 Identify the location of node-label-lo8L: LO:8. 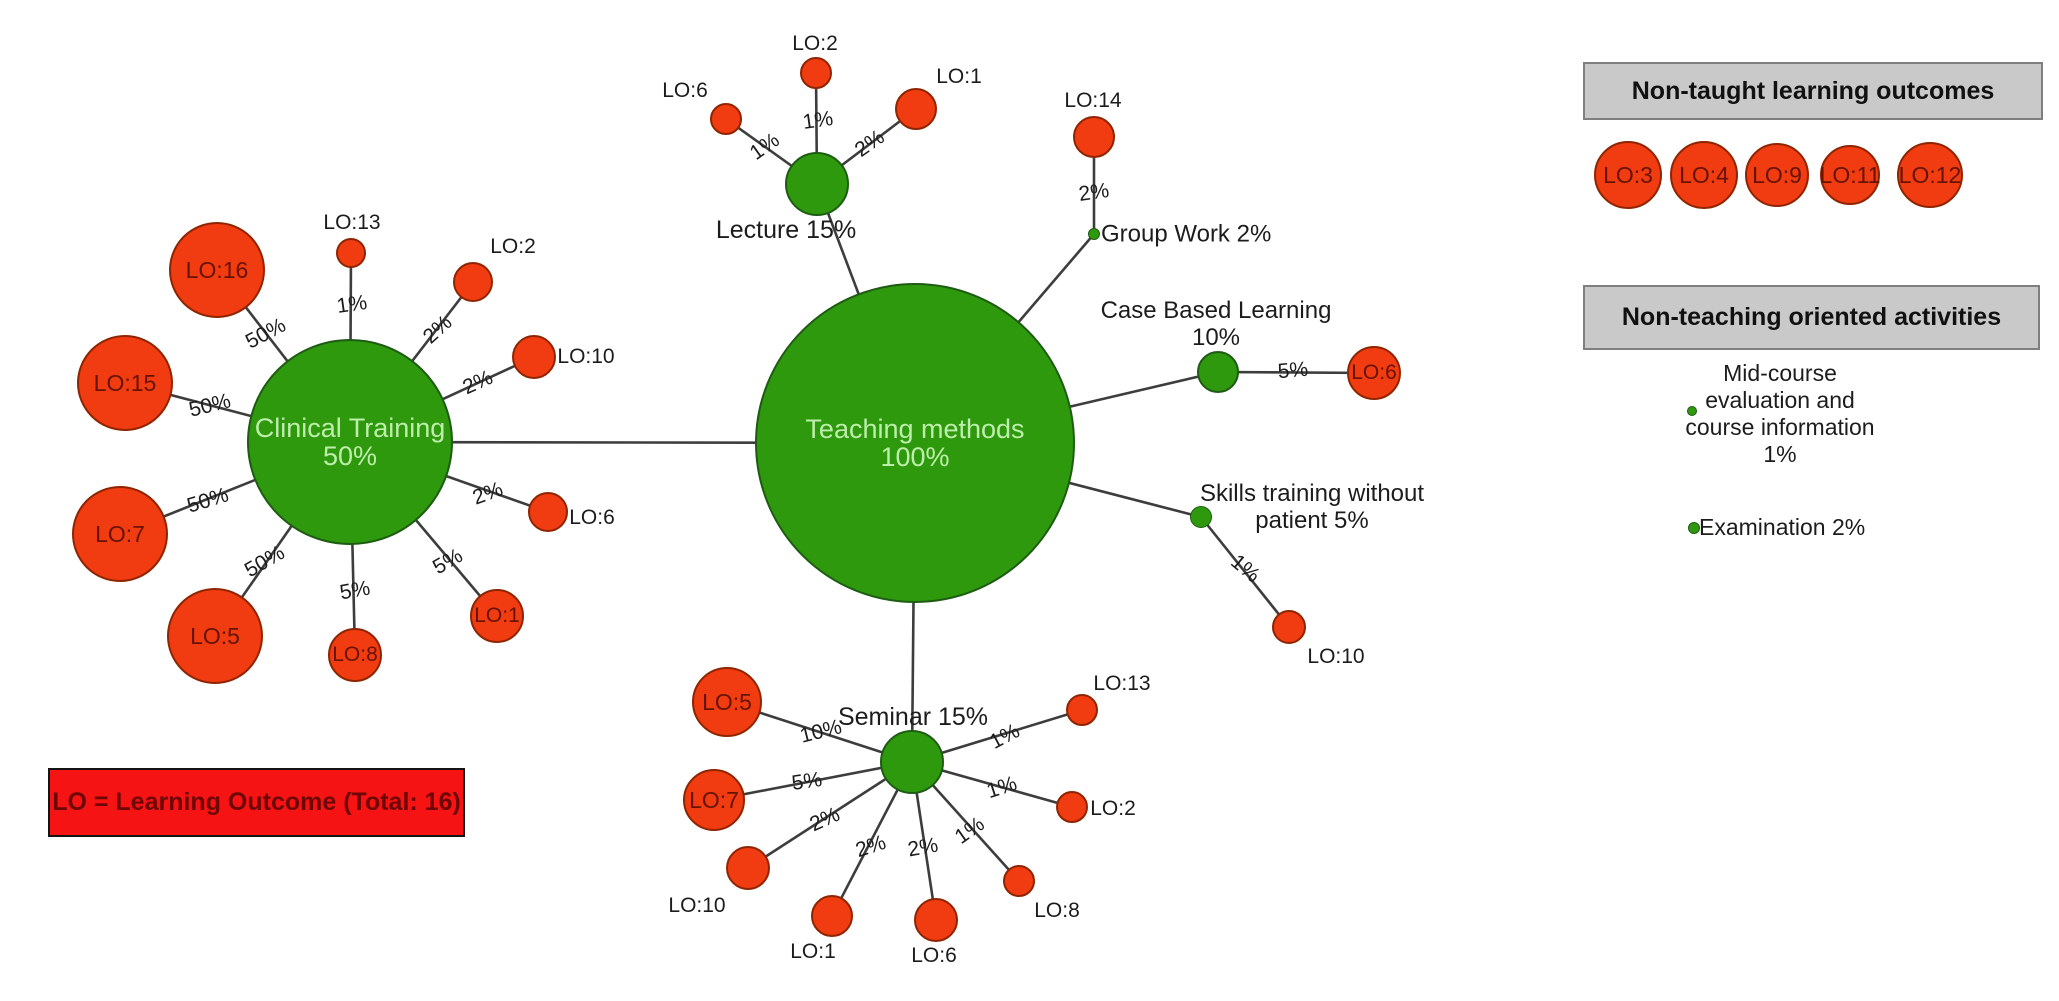
(355, 654).